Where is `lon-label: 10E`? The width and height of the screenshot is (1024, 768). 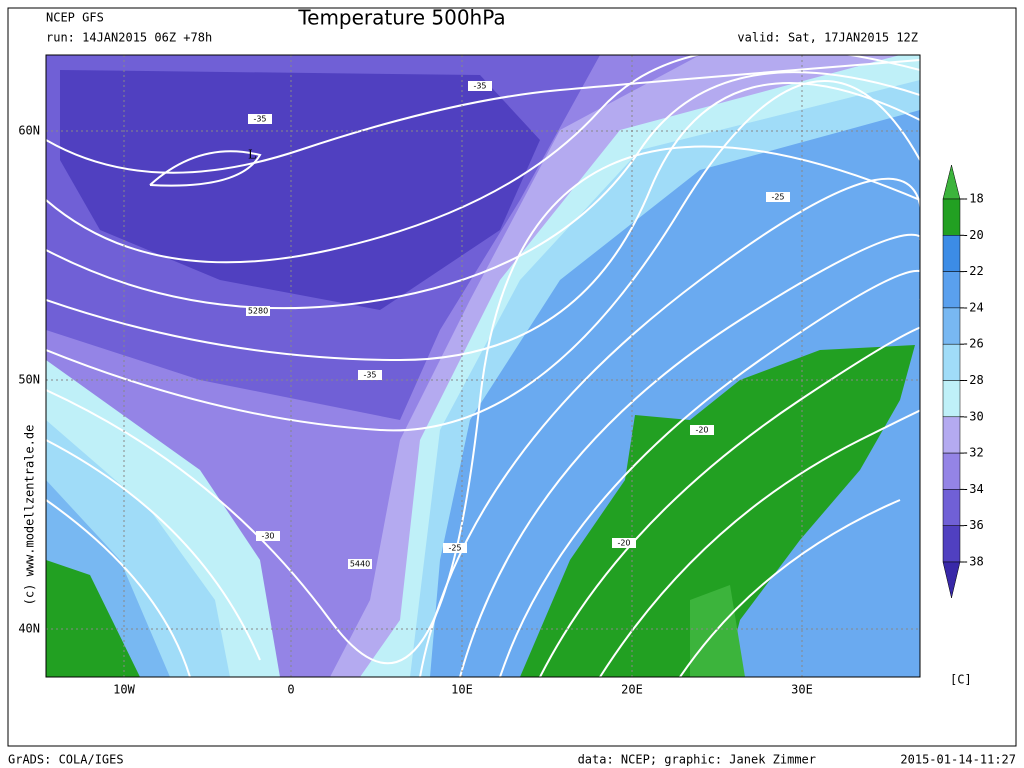
lon-label: 10E is located at coordinates (462, 690).